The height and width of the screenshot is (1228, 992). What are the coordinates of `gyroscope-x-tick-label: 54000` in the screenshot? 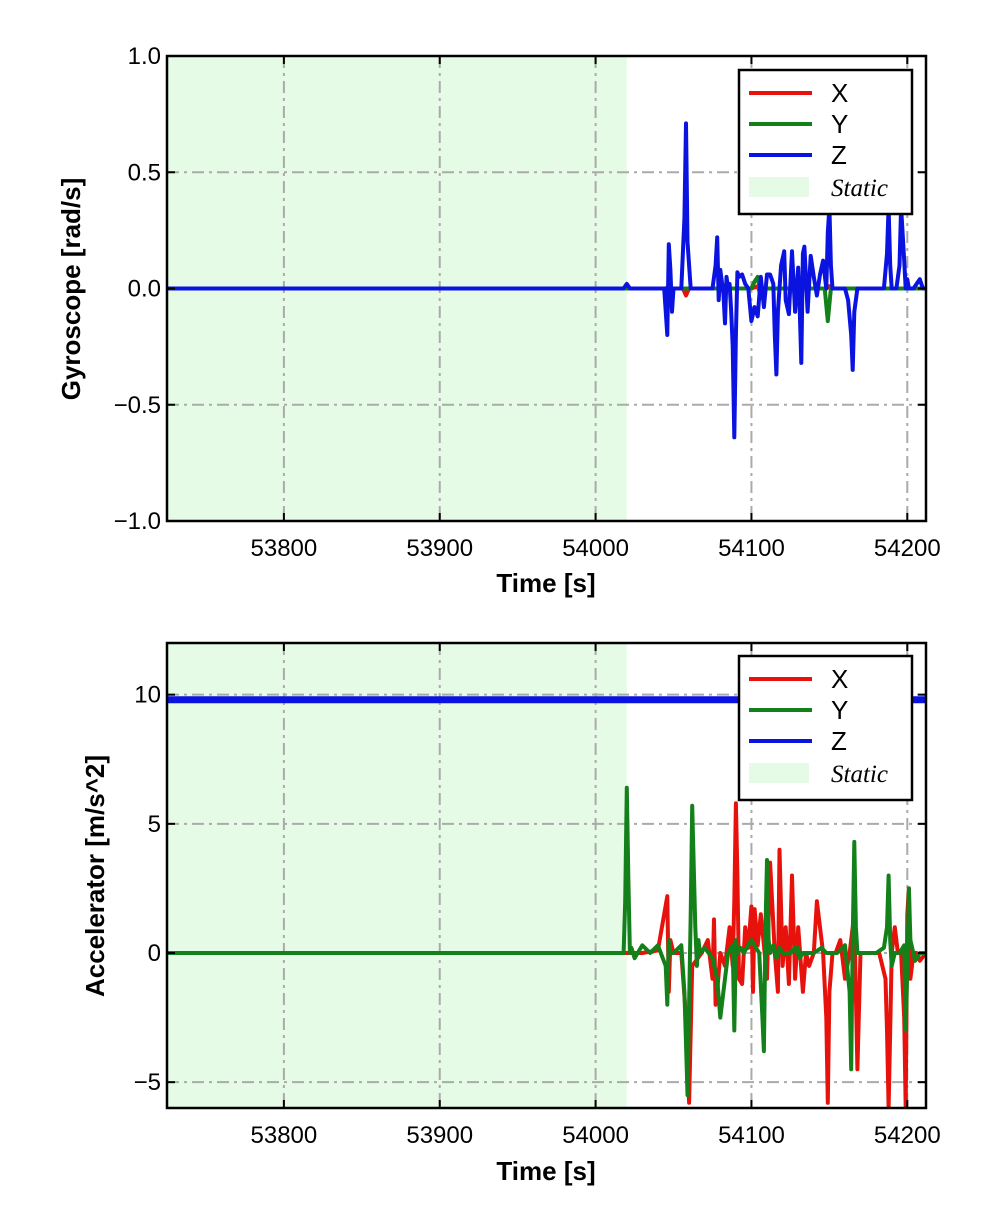 It's located at (595, 548).